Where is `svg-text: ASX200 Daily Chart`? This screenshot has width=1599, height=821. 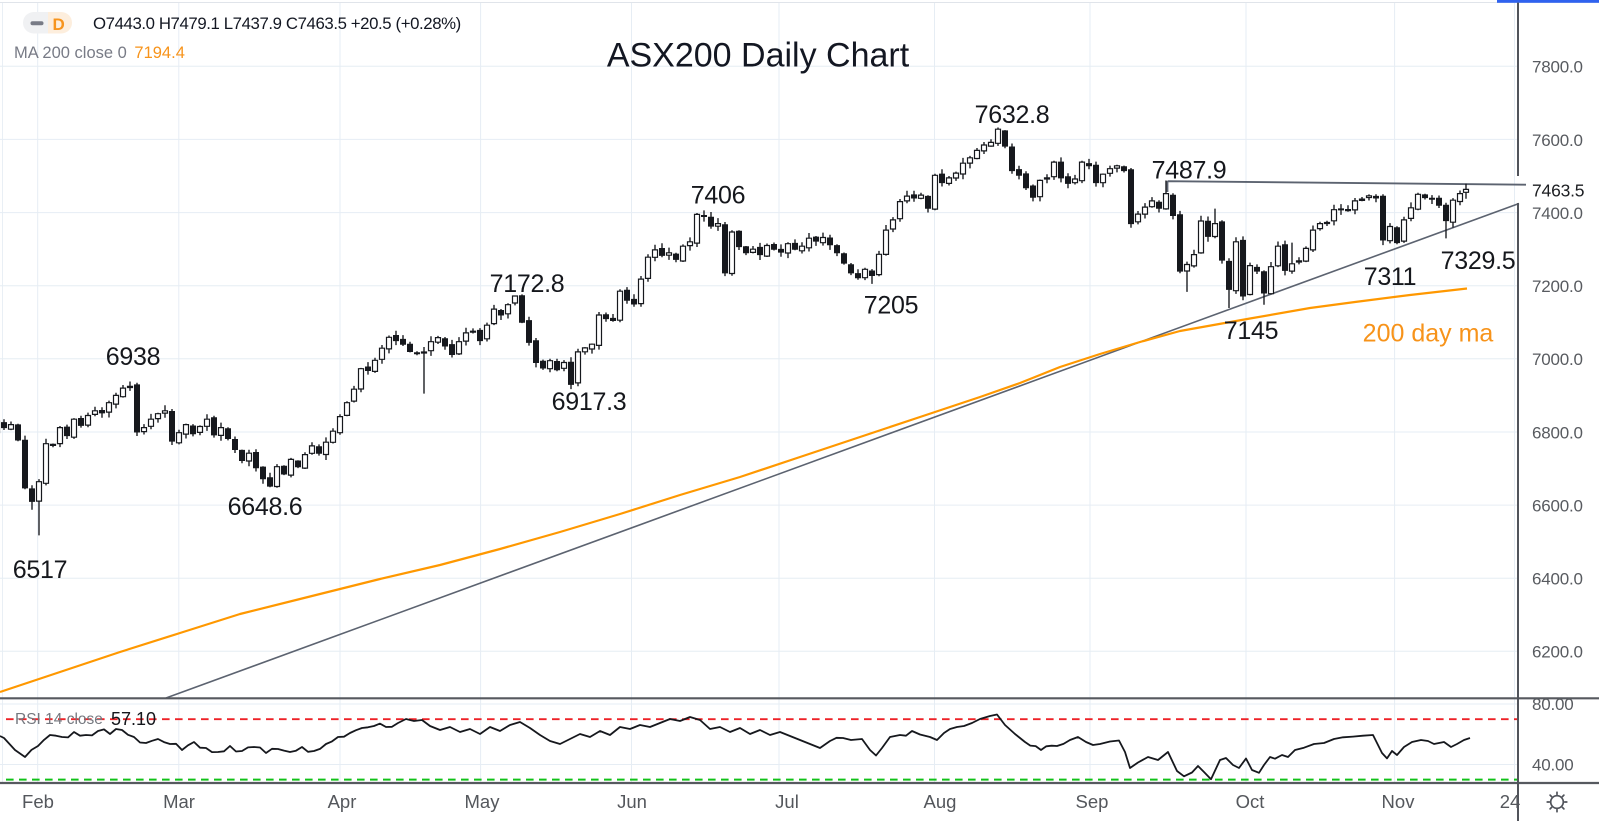
svg-text: ASX200 Daily Chart is located at coordinates (758, 56).